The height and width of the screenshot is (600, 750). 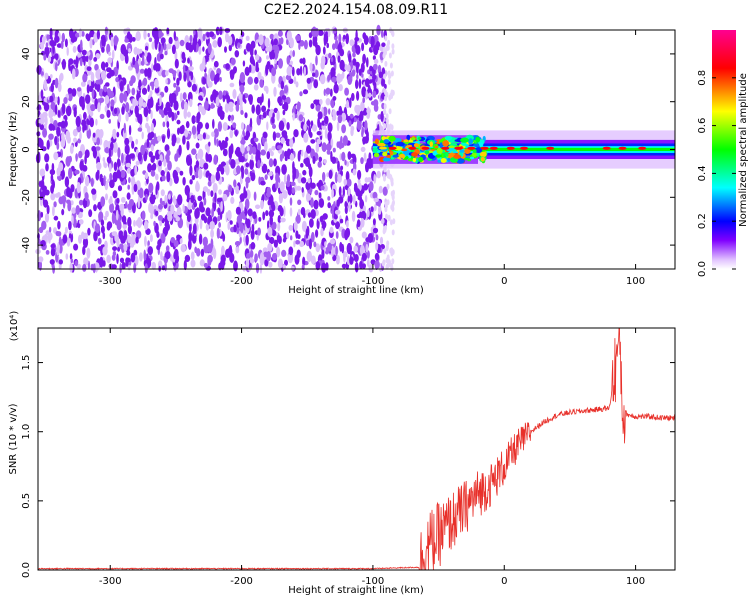 I want to click on colorbar-tick-label: 0.0, so click(x=702, y=269).